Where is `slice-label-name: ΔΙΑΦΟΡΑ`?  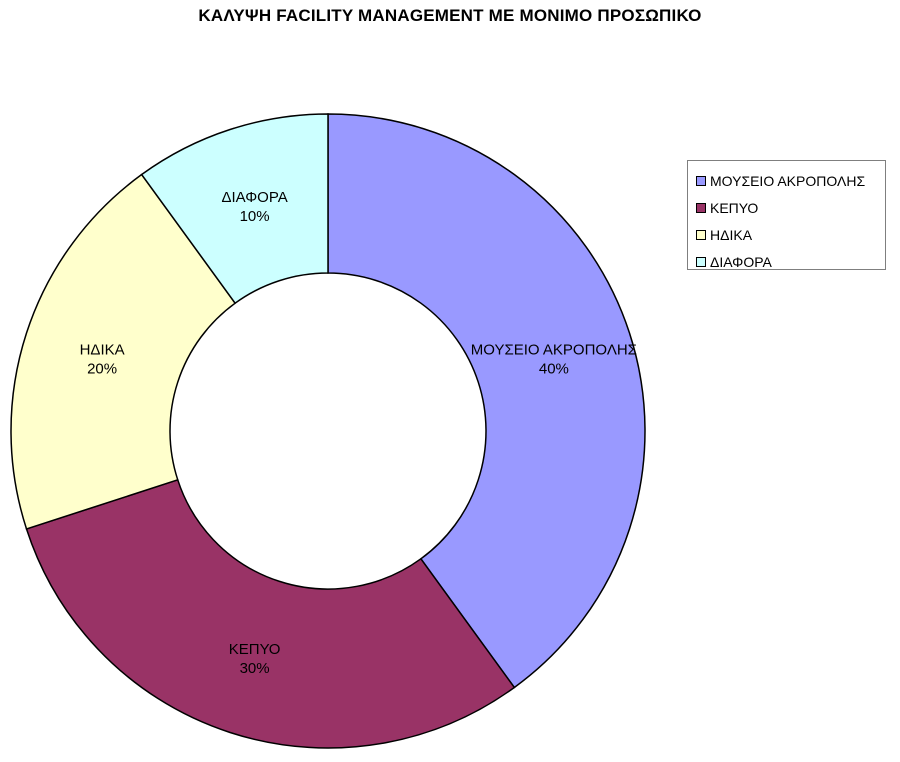 slice-label-name: ΔΙΑΦΟΡΑ is located at coordinates (254, 197).